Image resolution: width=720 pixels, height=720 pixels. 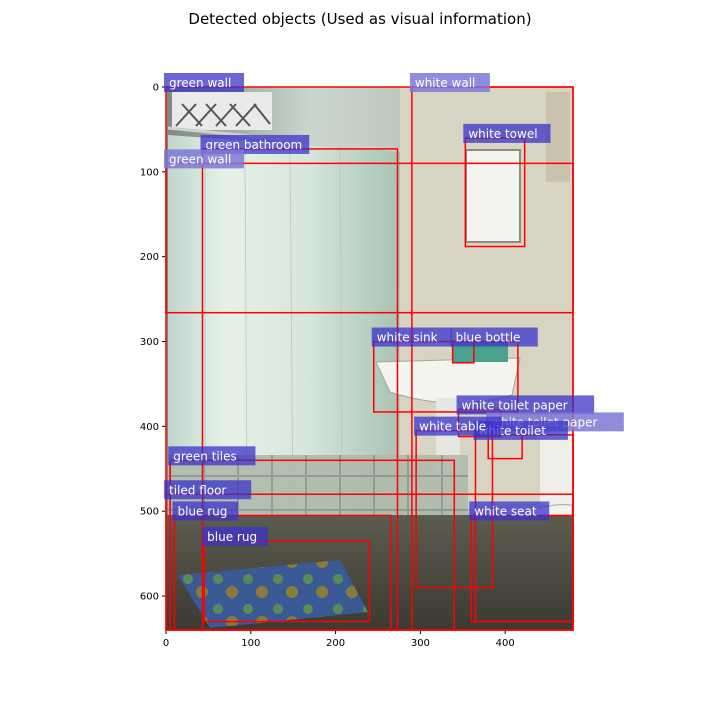 What do you see at coordinates (452, 427) in the screenshot?
I see `detection-label-text: white table` at bounding box center [452, 427].